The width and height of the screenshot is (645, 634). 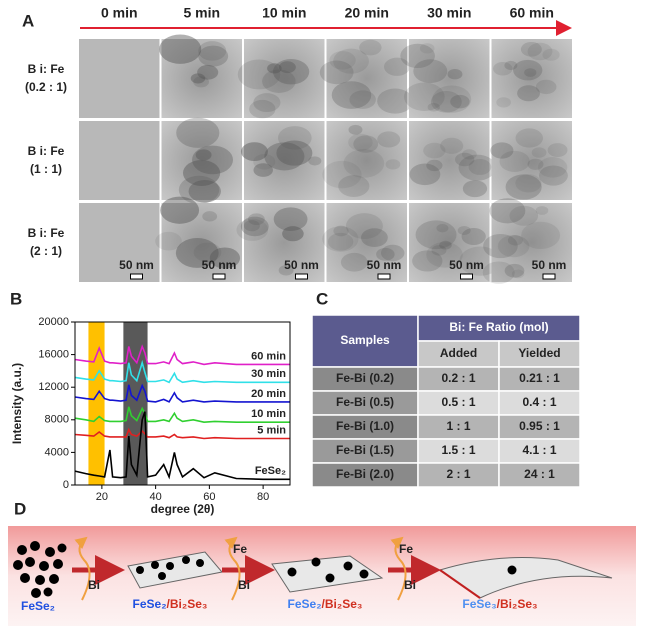 I want to click on table-cell-text: 0.5 : 1, so click(x=458, y=402).